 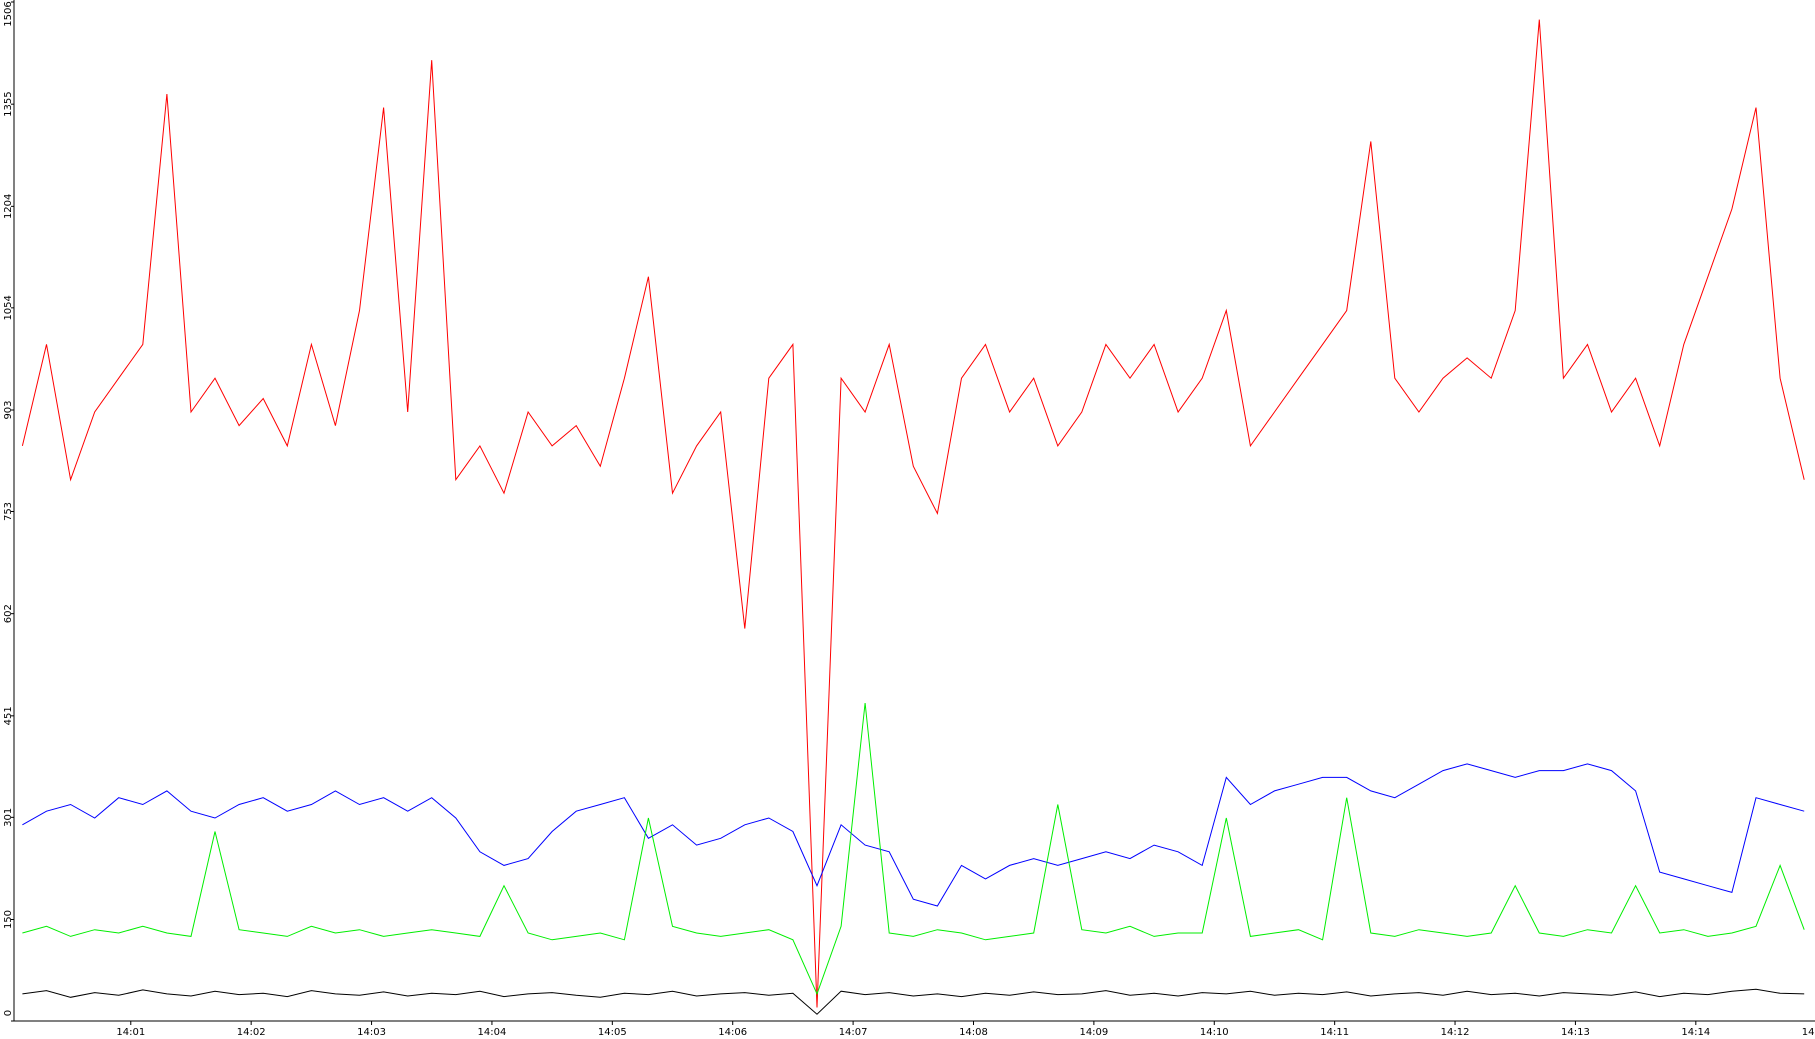 I want to click on y-tick-label: 602, so click(x=8, y=613).